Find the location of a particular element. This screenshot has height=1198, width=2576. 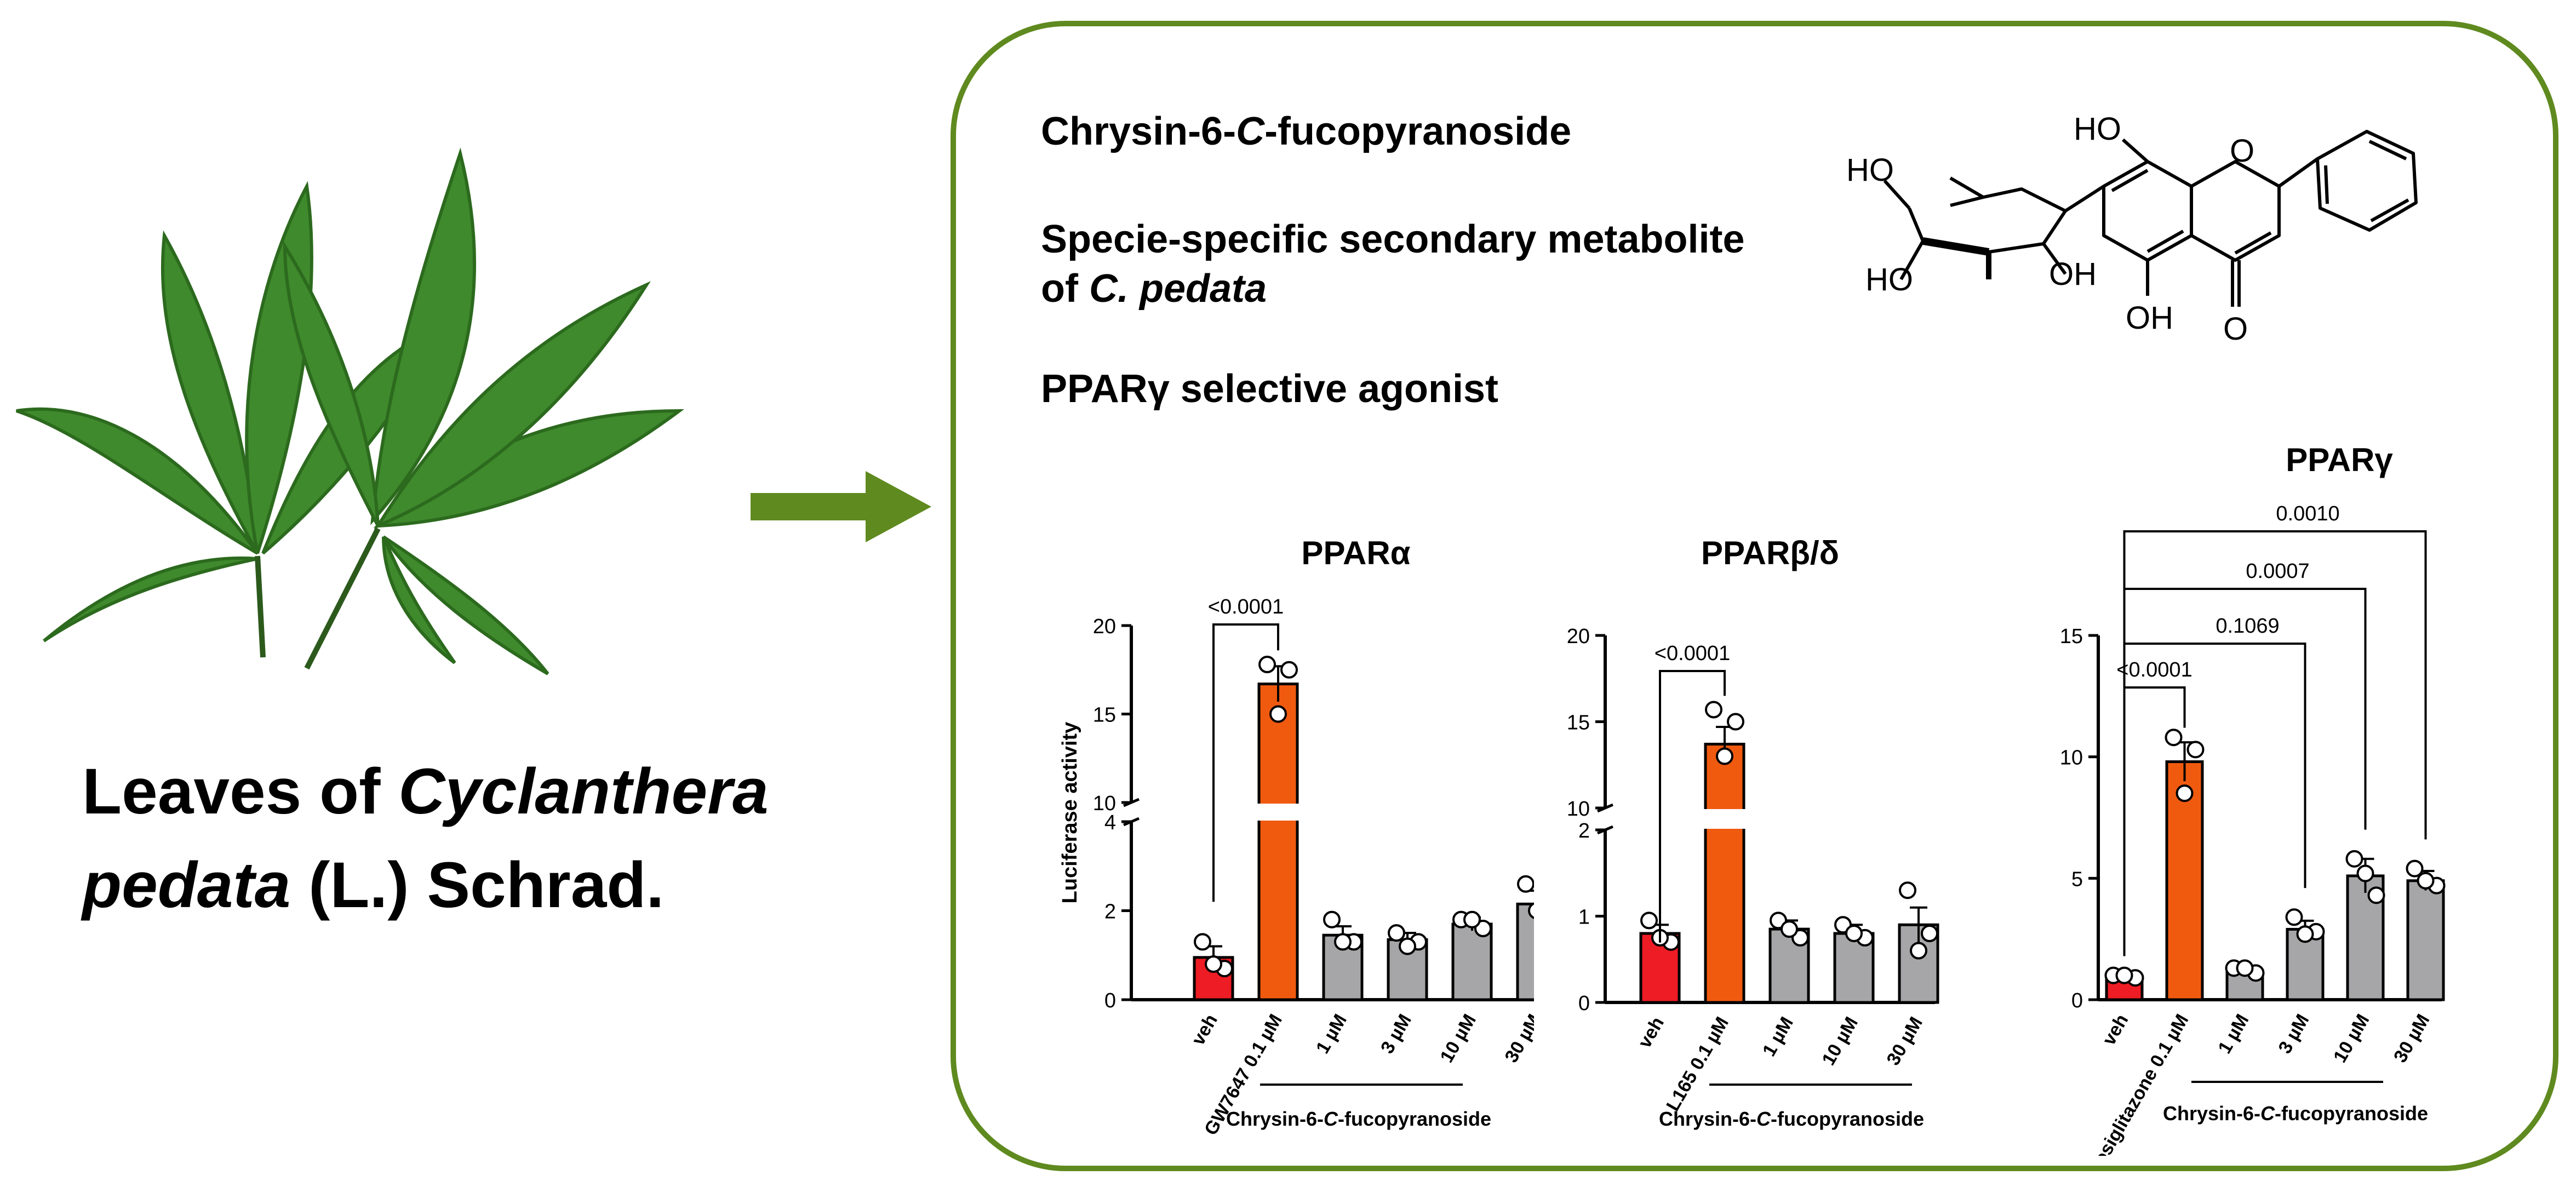

compound-title: Chrysin-6-C-fucopyranoside is located at coordinates (1306, 131).